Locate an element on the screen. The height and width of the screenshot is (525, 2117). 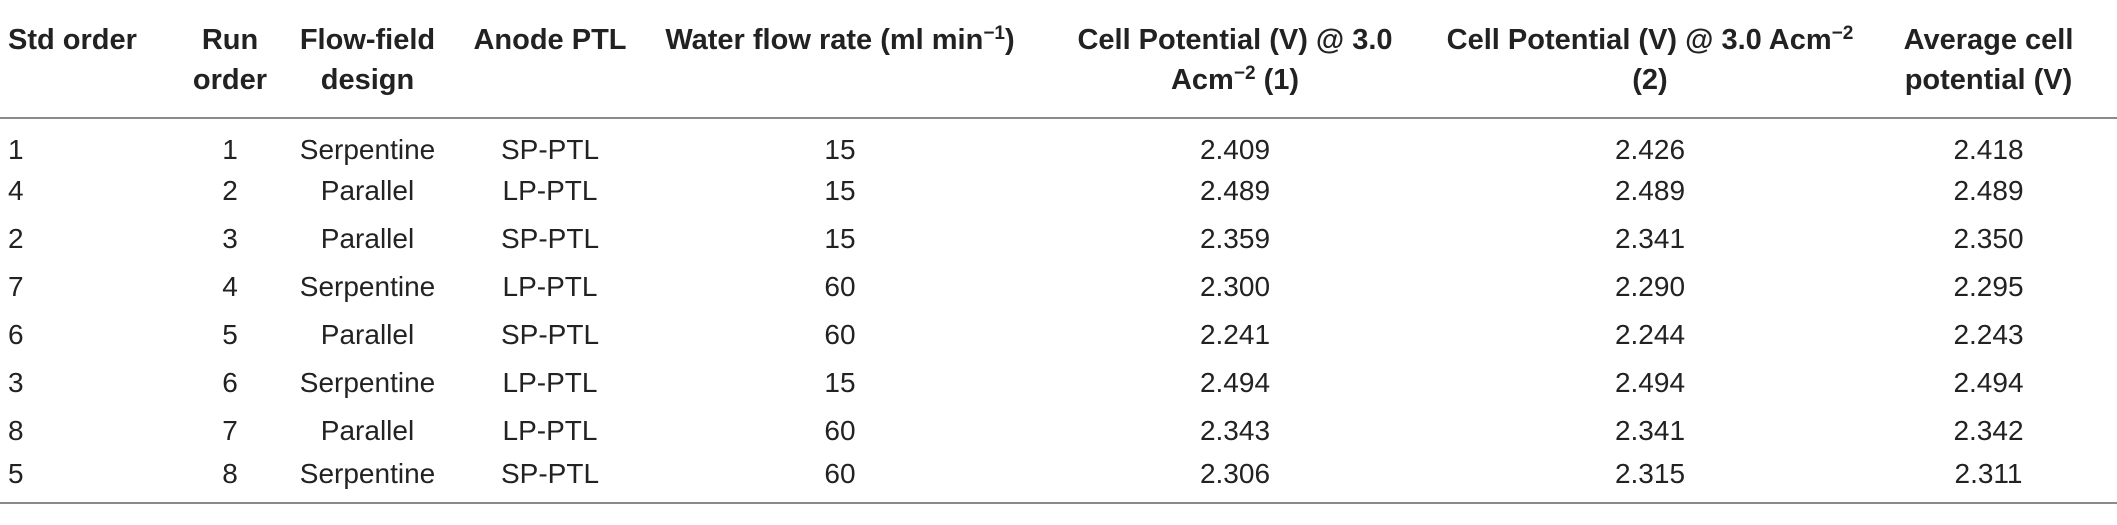
header-water-flow-rate: Water flow rate (ml min−1) is located at coordinates (840, 59).